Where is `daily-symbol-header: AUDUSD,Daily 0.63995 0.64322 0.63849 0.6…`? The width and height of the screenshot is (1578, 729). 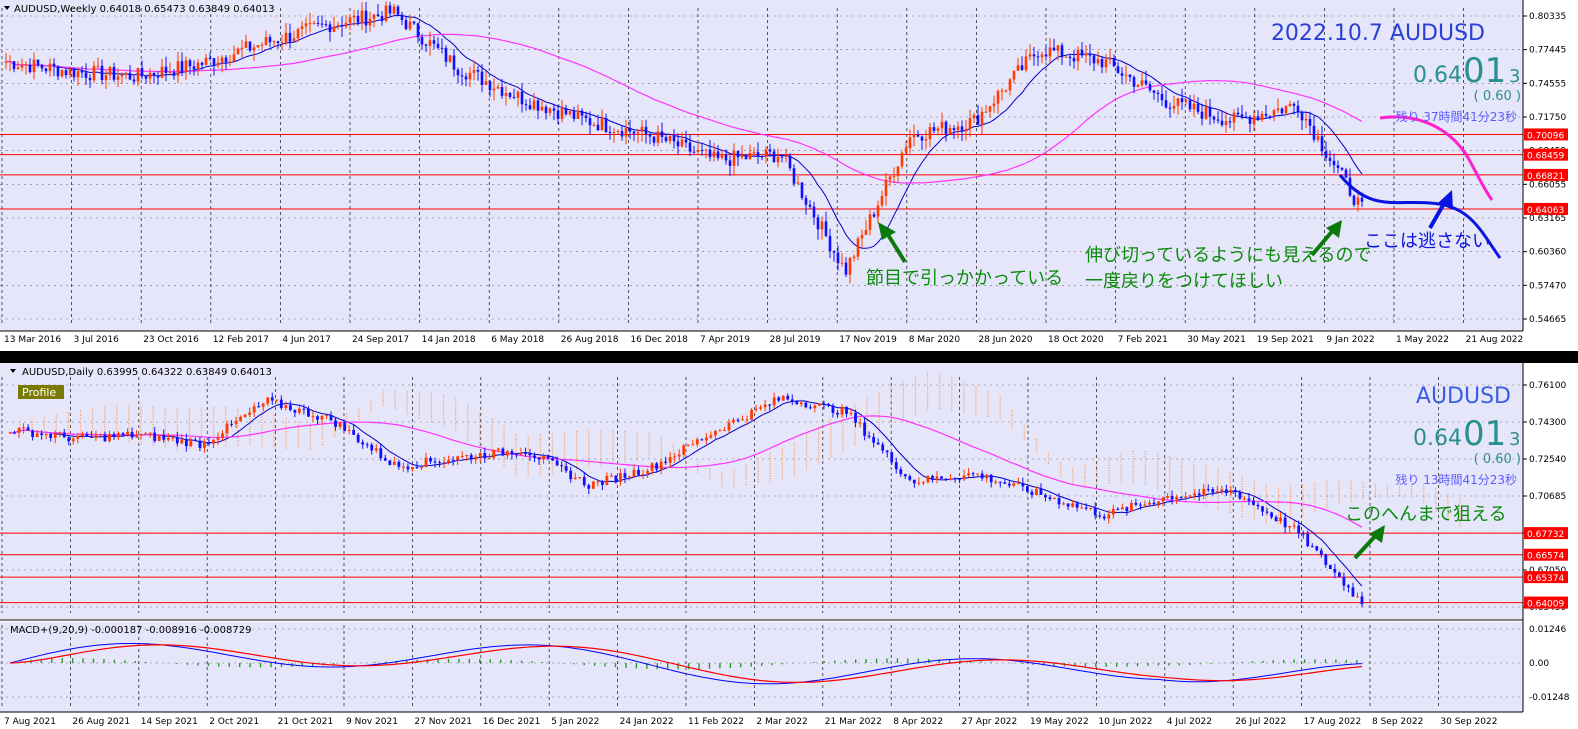 daily-symbol-header: AUDUSD,Daily 0.63995 0.64322 0.63849 0.6… is located at coordinates (147, 372).